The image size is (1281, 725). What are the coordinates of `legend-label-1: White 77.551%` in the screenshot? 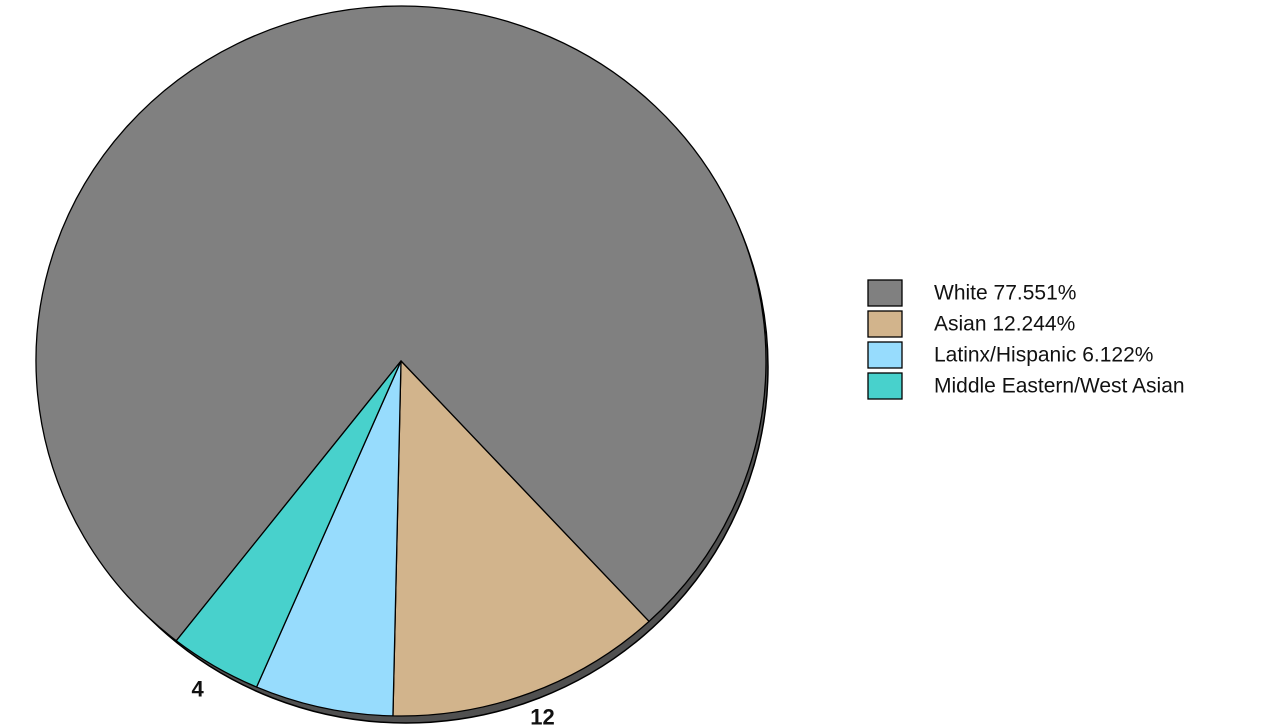 It's located at (1005, 293).